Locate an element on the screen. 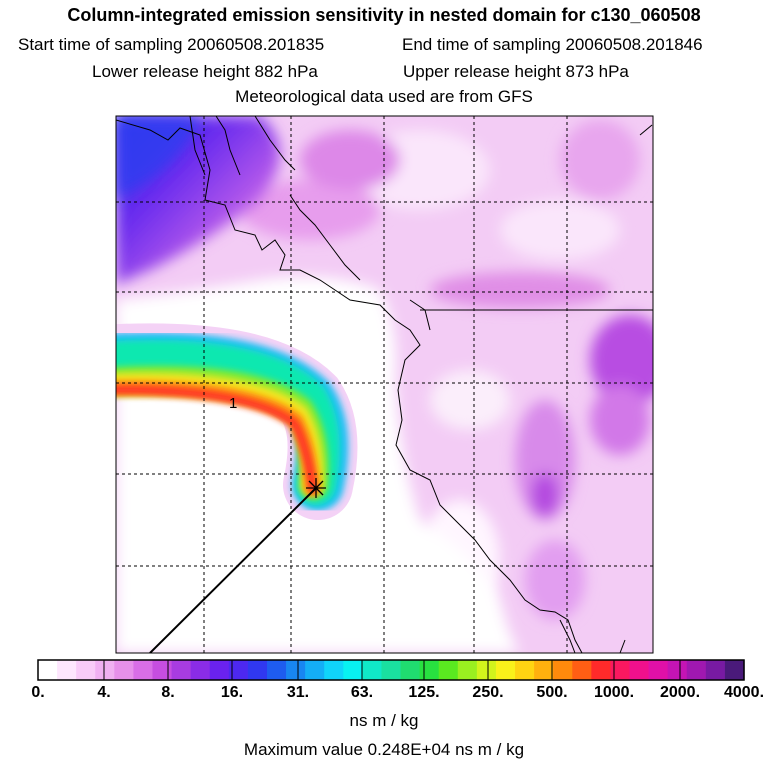  colorbar-tick-label: 125. is located at coordinates (424, 692).